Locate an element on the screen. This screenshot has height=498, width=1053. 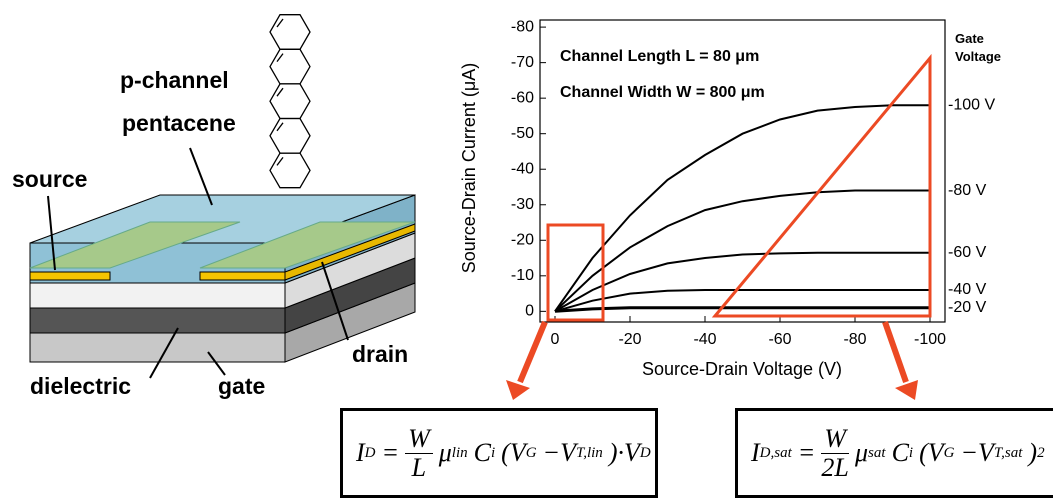
y-axis-label: Source-Drain Current (μA) is located at coordinates (469, 168).